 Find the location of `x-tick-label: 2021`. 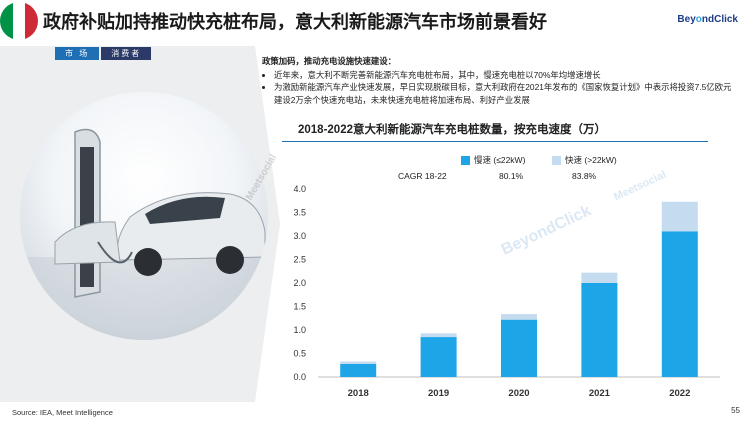

x-tick-label: 2021 is located at coordinates (600, 393).